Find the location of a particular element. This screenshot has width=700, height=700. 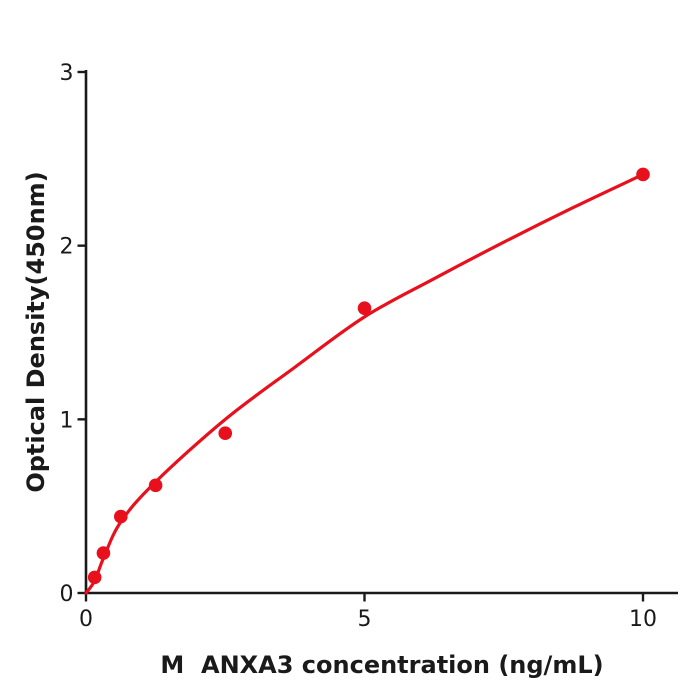

x-tick-label: 5 is located at coordinates (365, 619).